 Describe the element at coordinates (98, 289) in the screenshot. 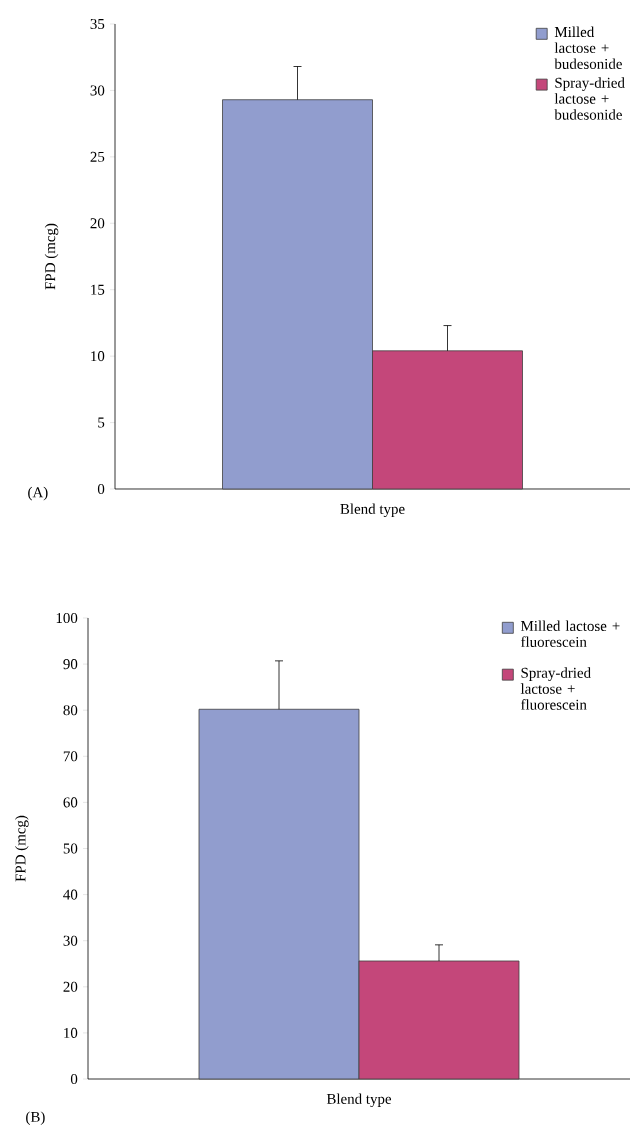

I see `y-tick-label: 15` at that location.